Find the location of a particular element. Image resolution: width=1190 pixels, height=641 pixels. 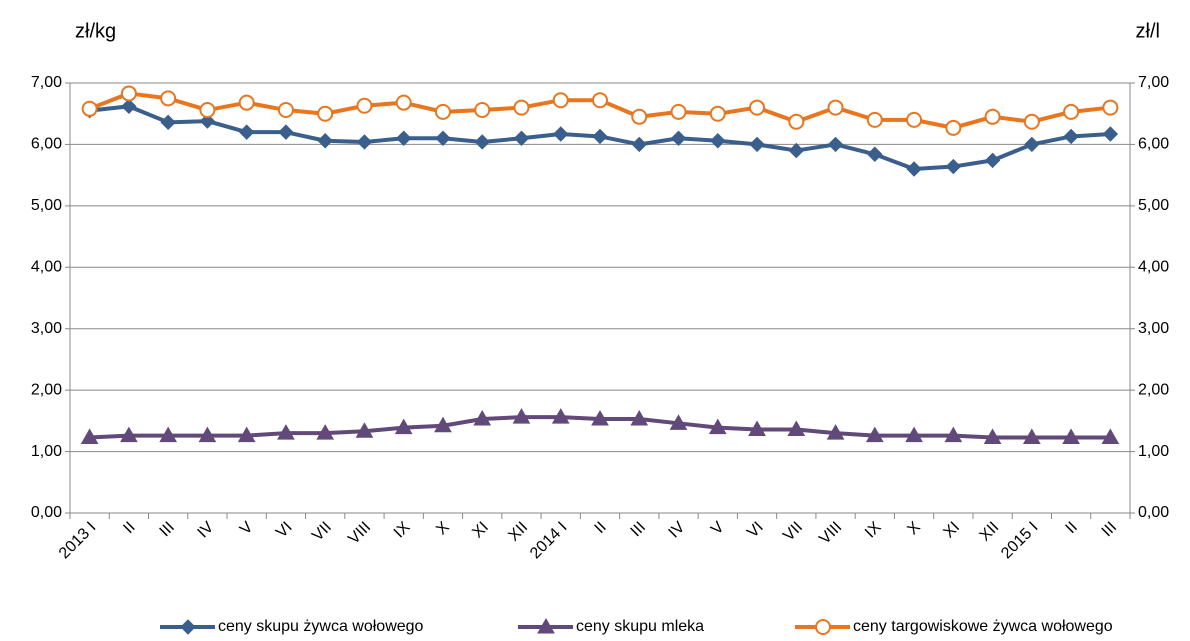

y-tick-label: 4,00 is located at coordinates (46, 267).